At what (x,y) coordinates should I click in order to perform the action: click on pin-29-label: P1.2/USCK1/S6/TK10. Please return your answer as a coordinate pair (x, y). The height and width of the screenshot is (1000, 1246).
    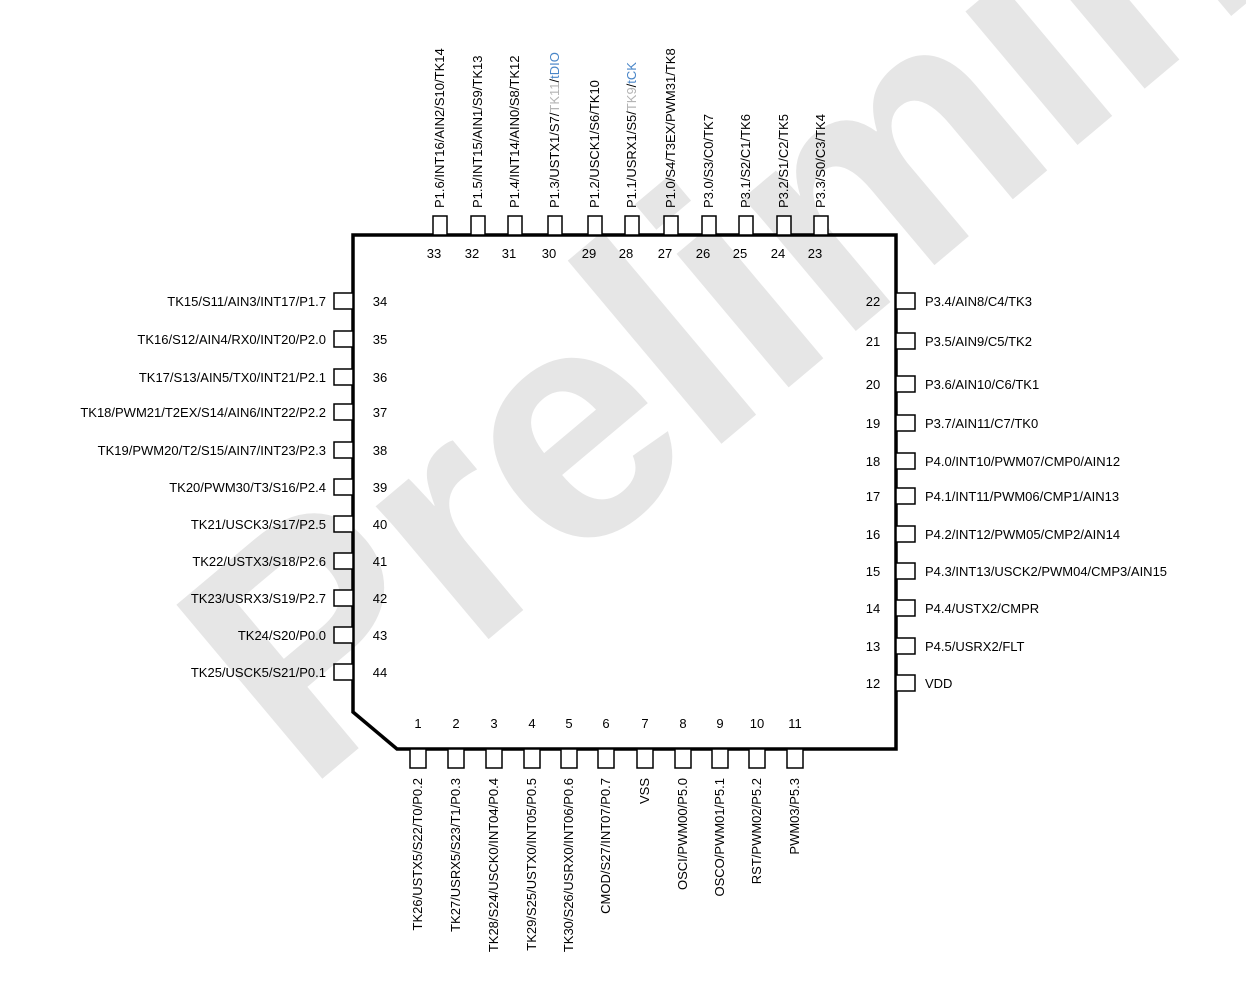
    Looking at the image, I should click on (594, 144).